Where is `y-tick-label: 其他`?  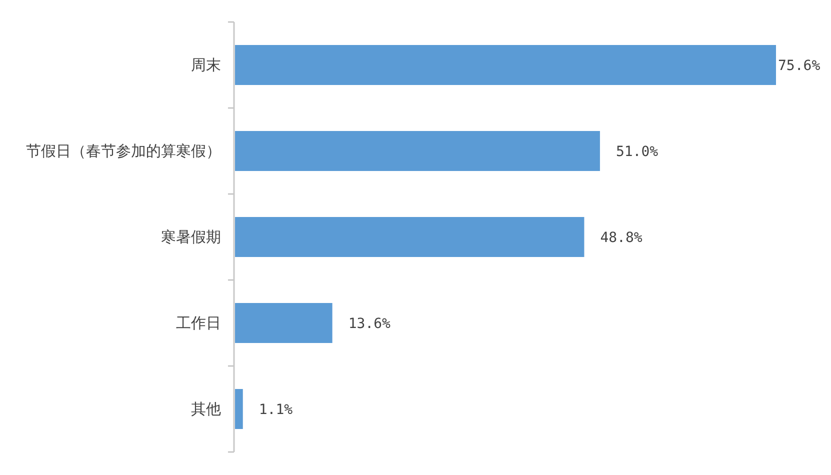
y-tick-label: 其他 is located at coordinates (206, 409).